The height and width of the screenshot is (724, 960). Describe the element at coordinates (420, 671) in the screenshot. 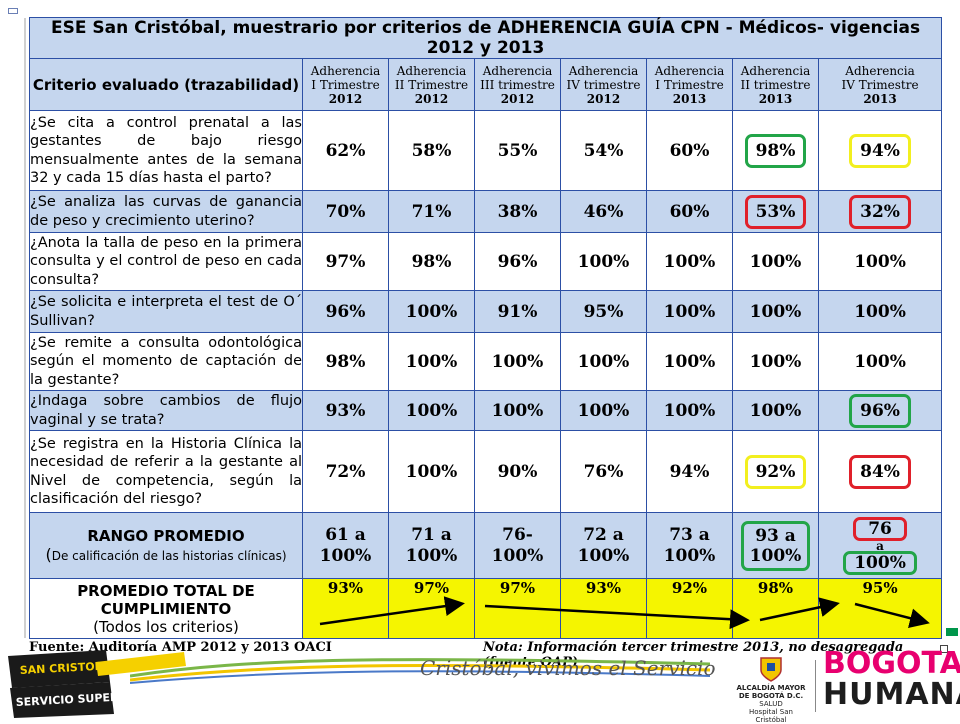

I see `decorative-wave` at that location.